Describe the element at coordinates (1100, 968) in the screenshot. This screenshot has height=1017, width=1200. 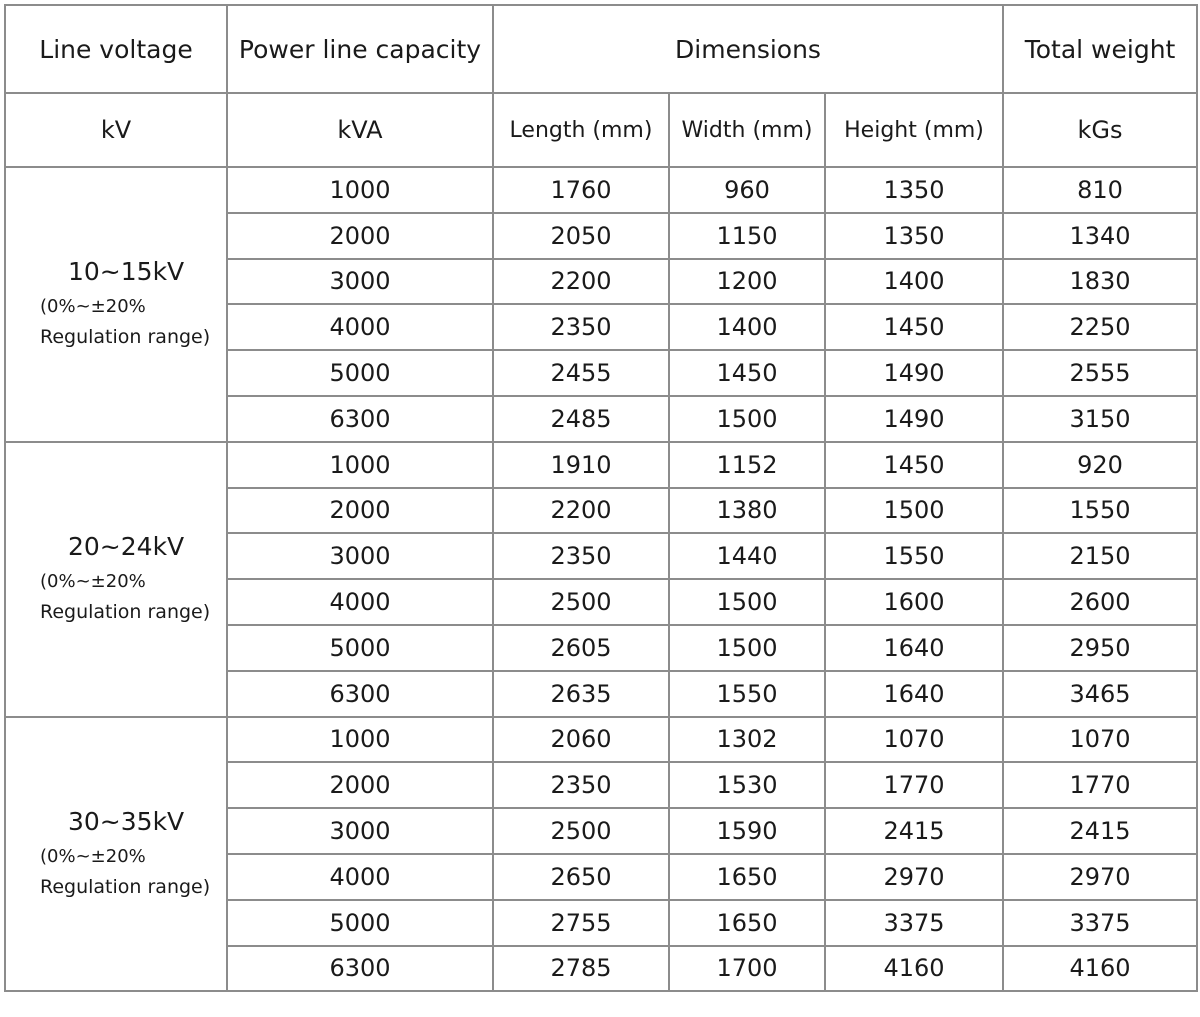
I see `cell-weight: 4160` at that location.